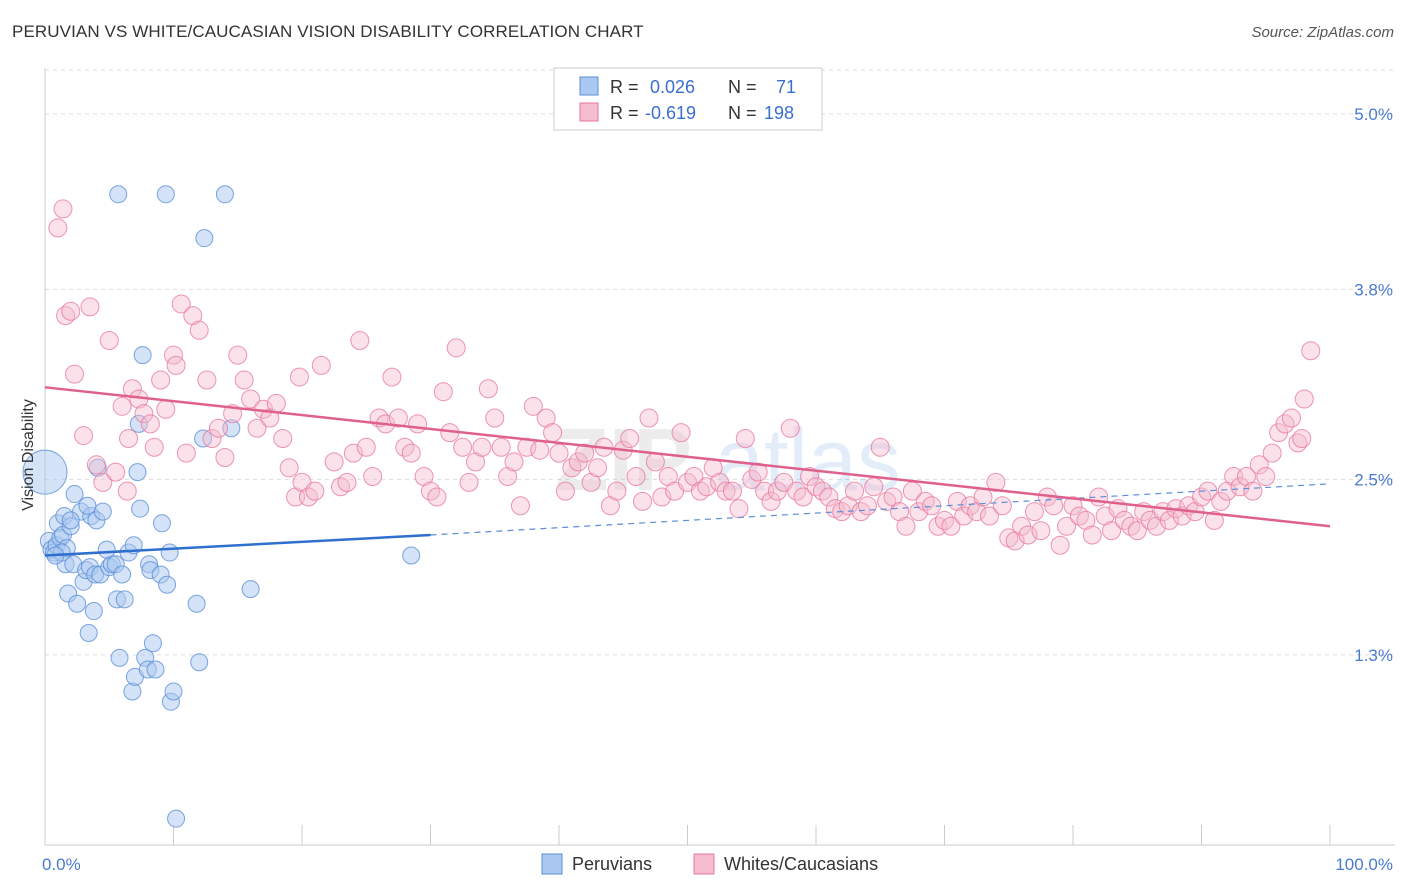 The image size is (1406, 892). I want to click on y-tick-label-0: 1.3%, so click(1373, 655).